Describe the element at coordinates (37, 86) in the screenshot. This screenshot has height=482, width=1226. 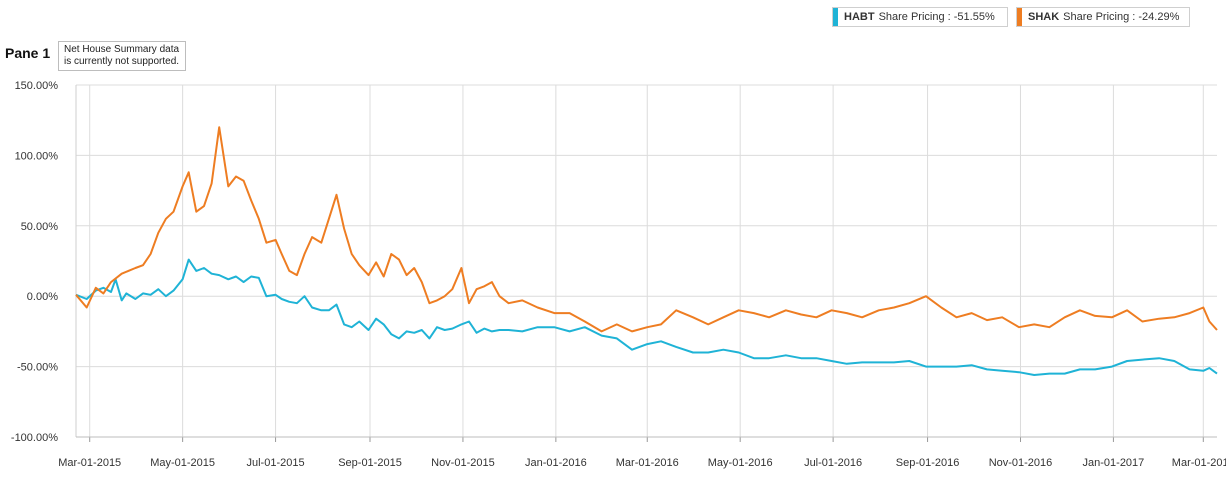
I see `y-tick-label: 150.00%` at that location.